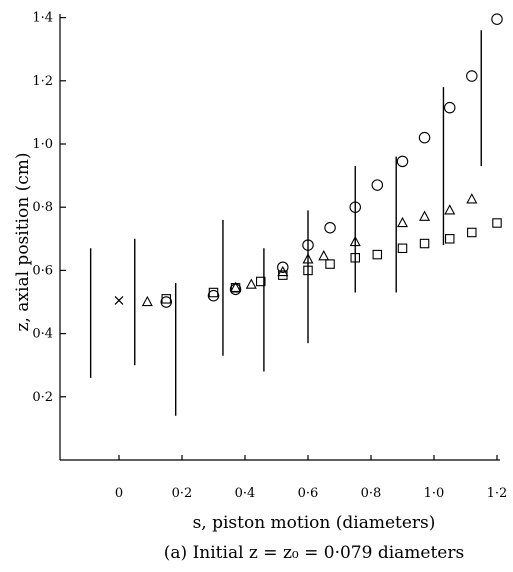 The height and width of the screenshot is (572, 513). Describe the element at coordinates (314, 523) in the screenshot. I see `x-axis-title: s, piston motion (diameters)` at that location.